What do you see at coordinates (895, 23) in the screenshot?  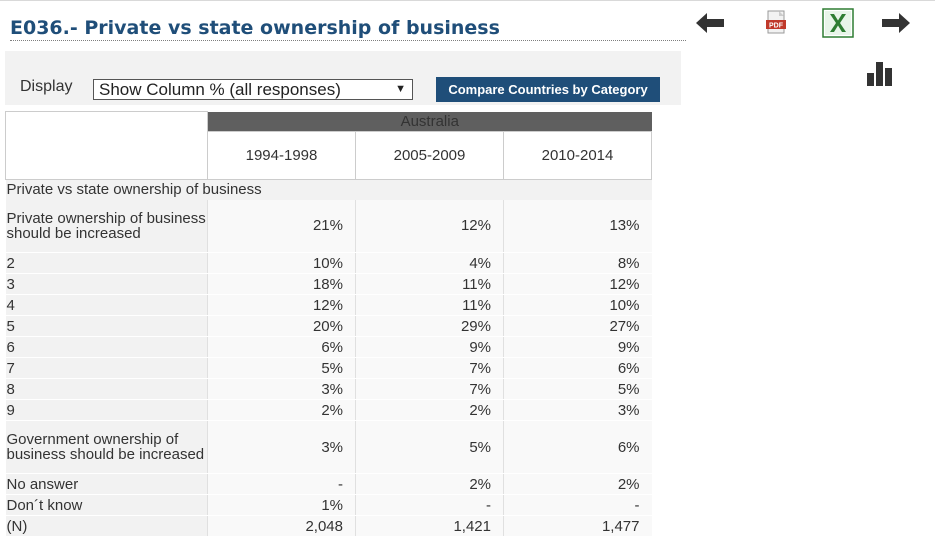 I see `arrow-right-icon` at bounding box center [895, 23].